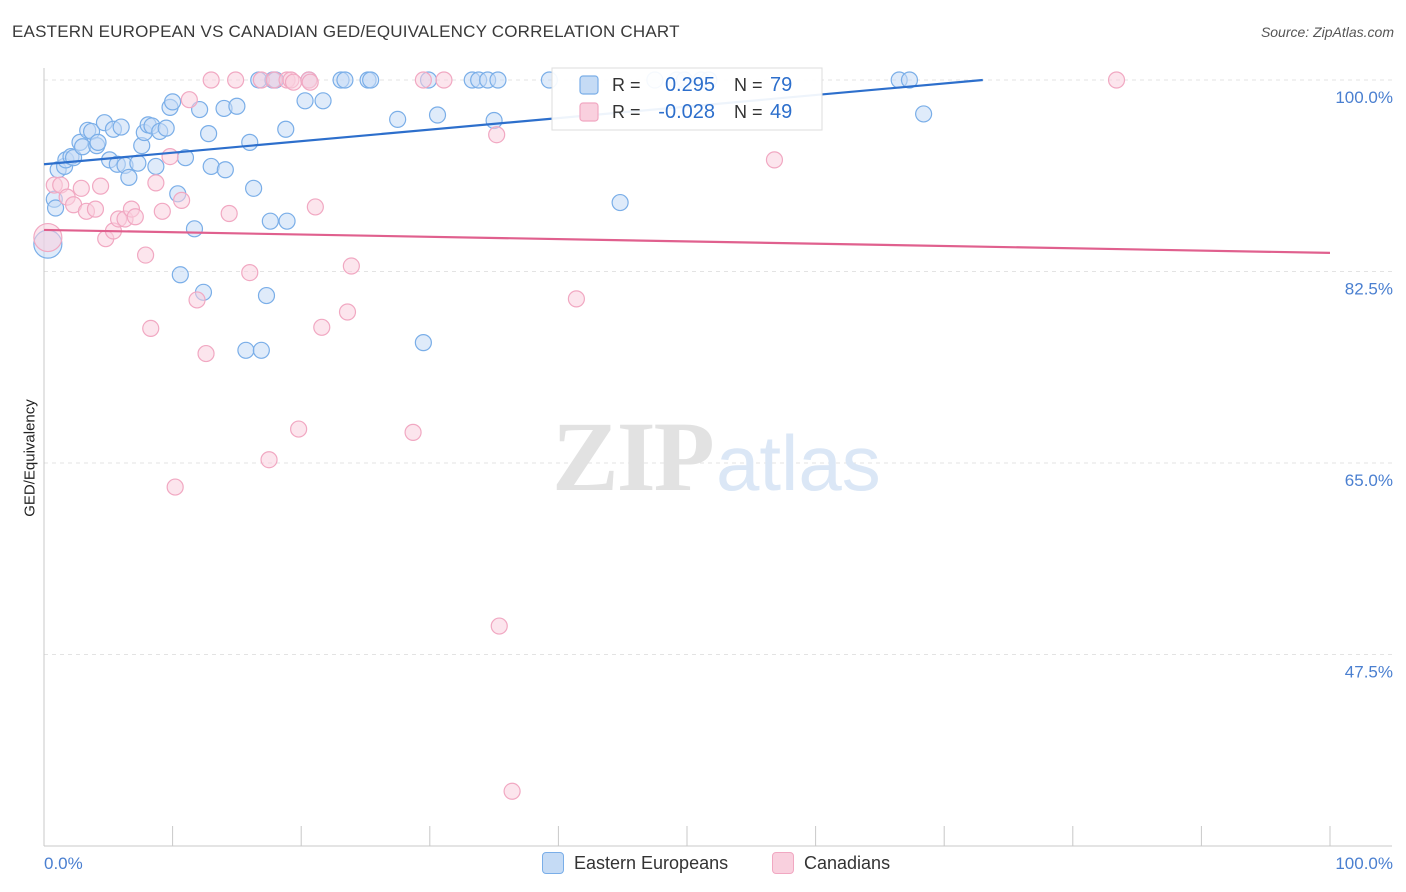 This screenshot has height=892, width=1406. I want to click on stats-r-value-eastern: 0.295, so click(690, 85).